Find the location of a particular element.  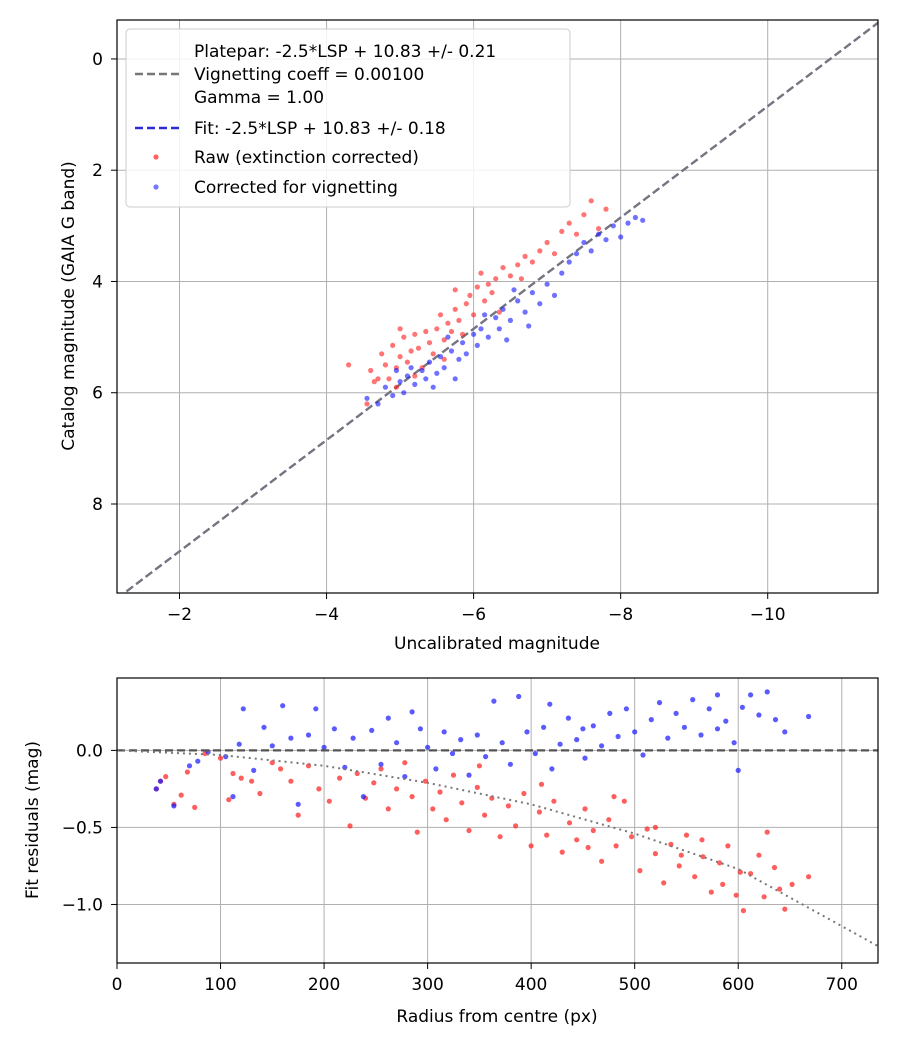

top-y-axis-label: Catalog magnitude (GAIA G band) is located at coordinates (69, 306).